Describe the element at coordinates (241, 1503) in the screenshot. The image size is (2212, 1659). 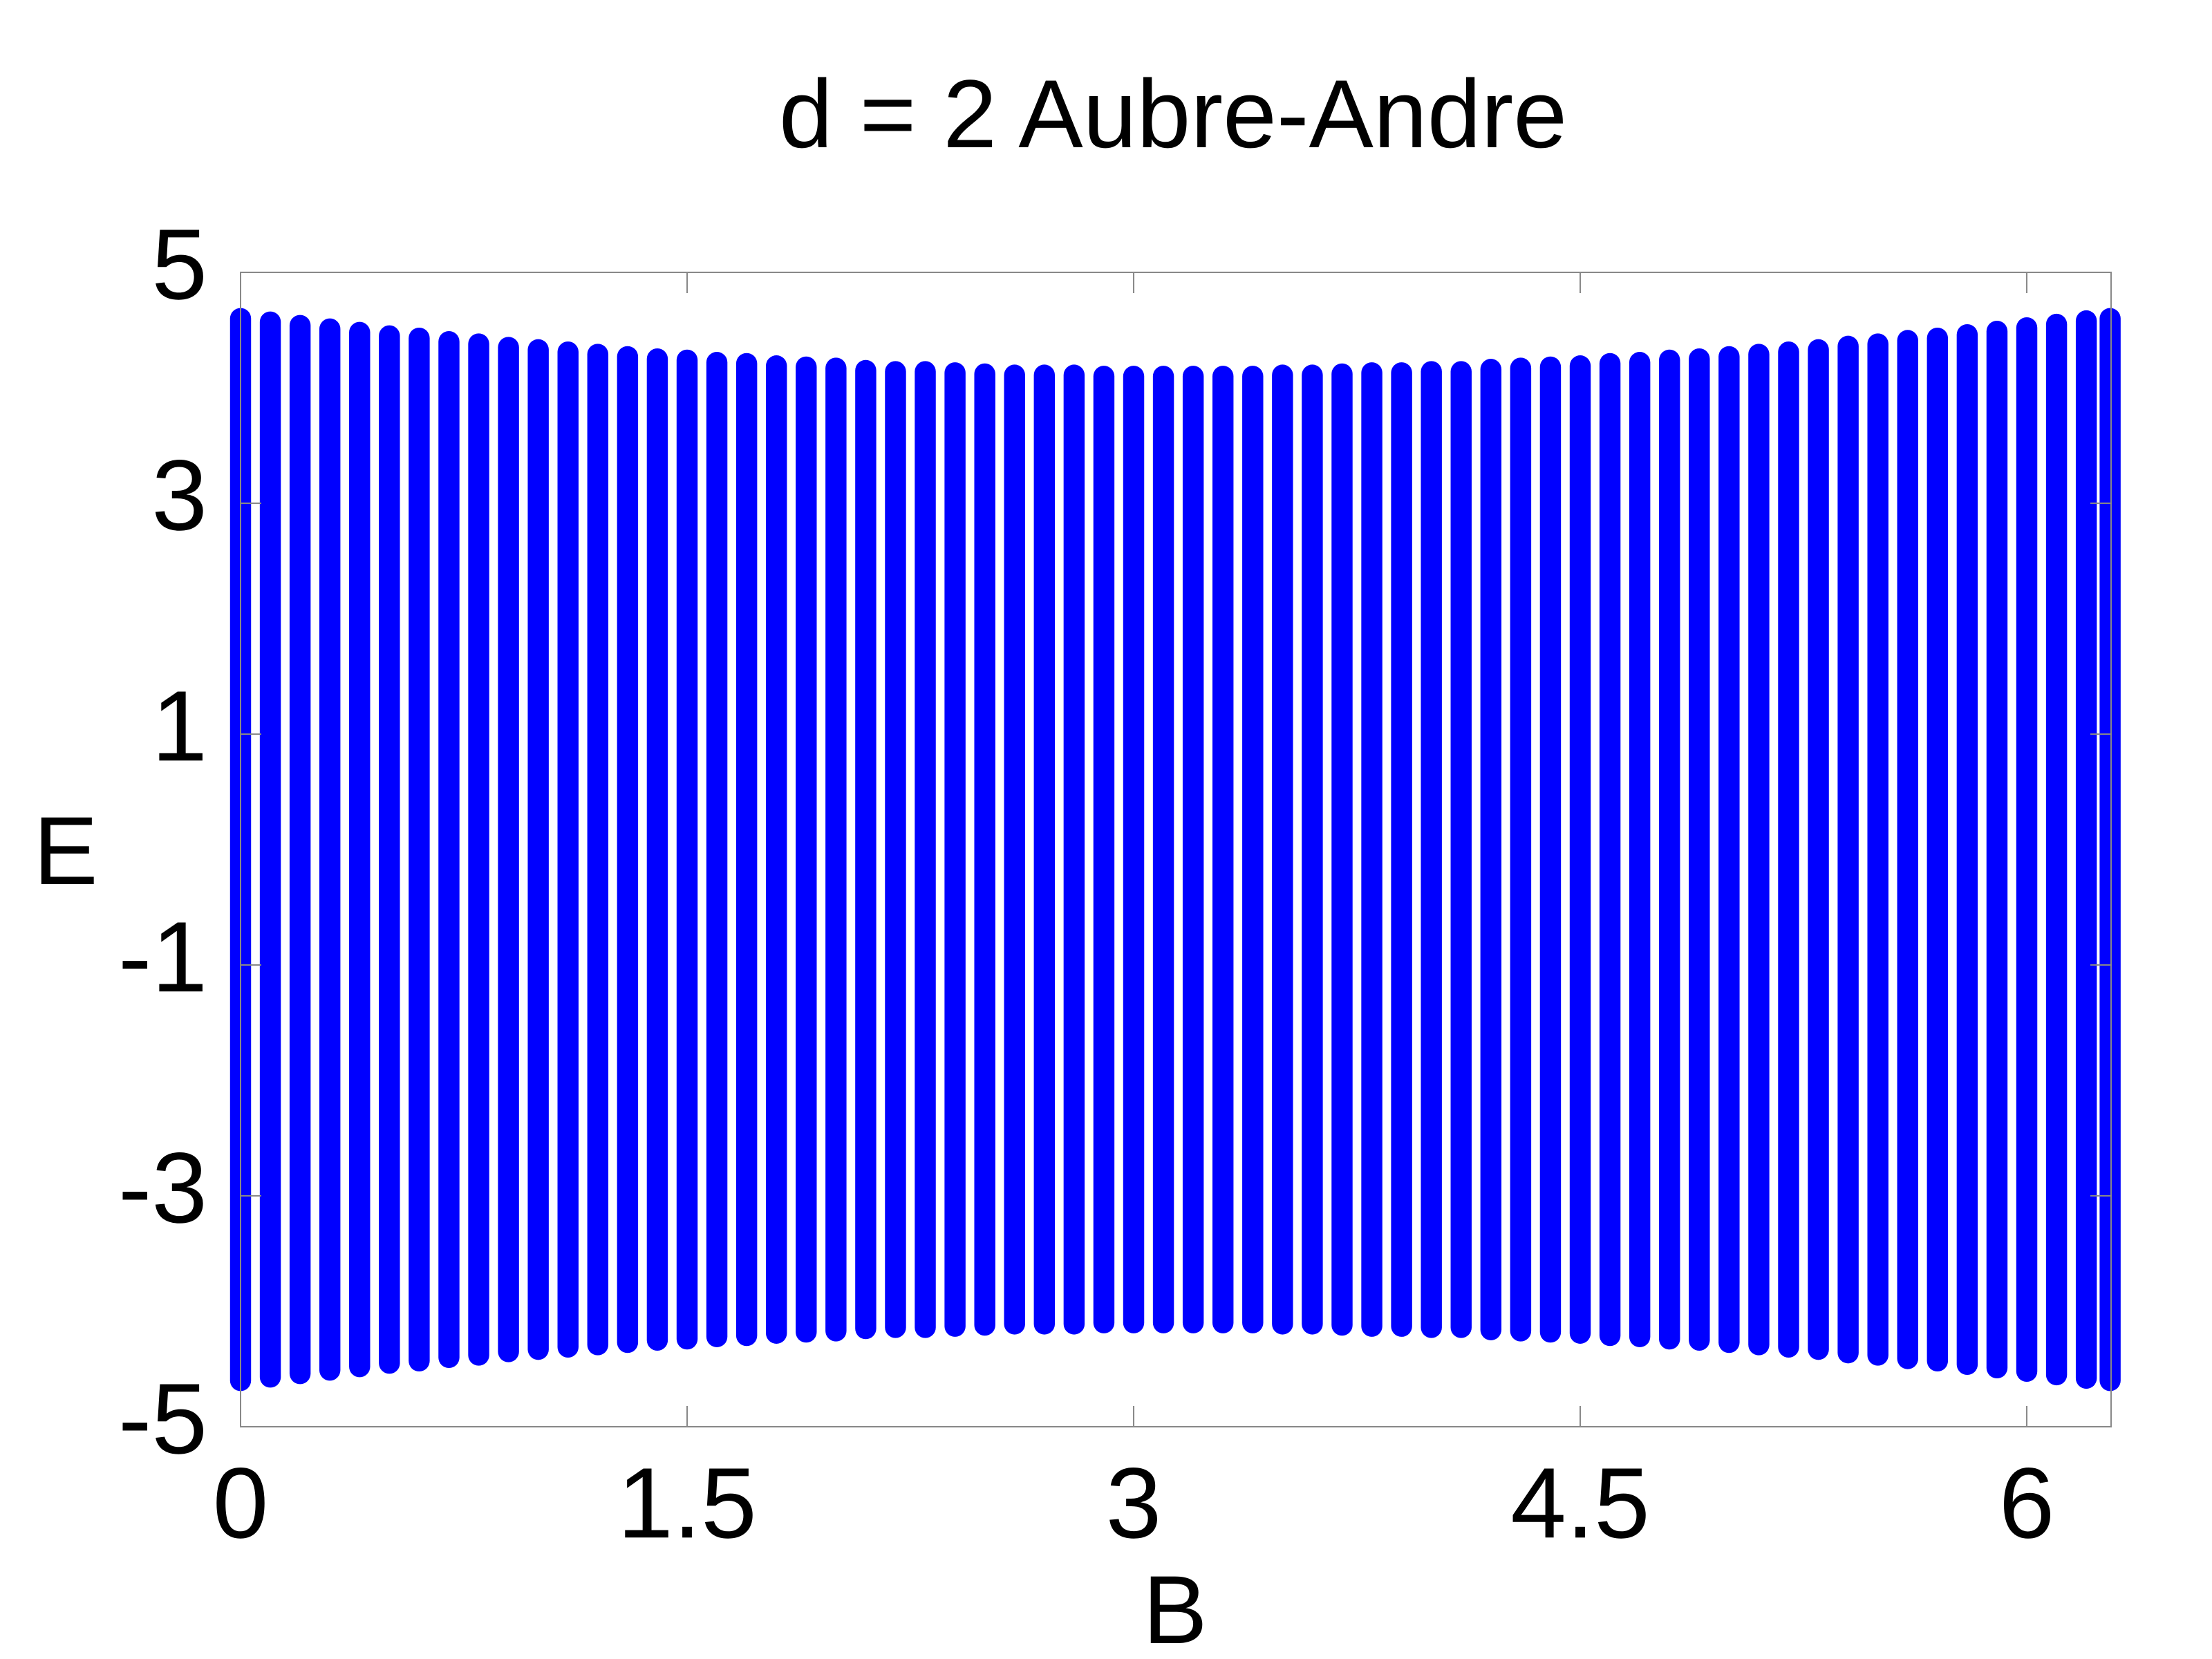
I see `x-tick-label: 0` at that location.